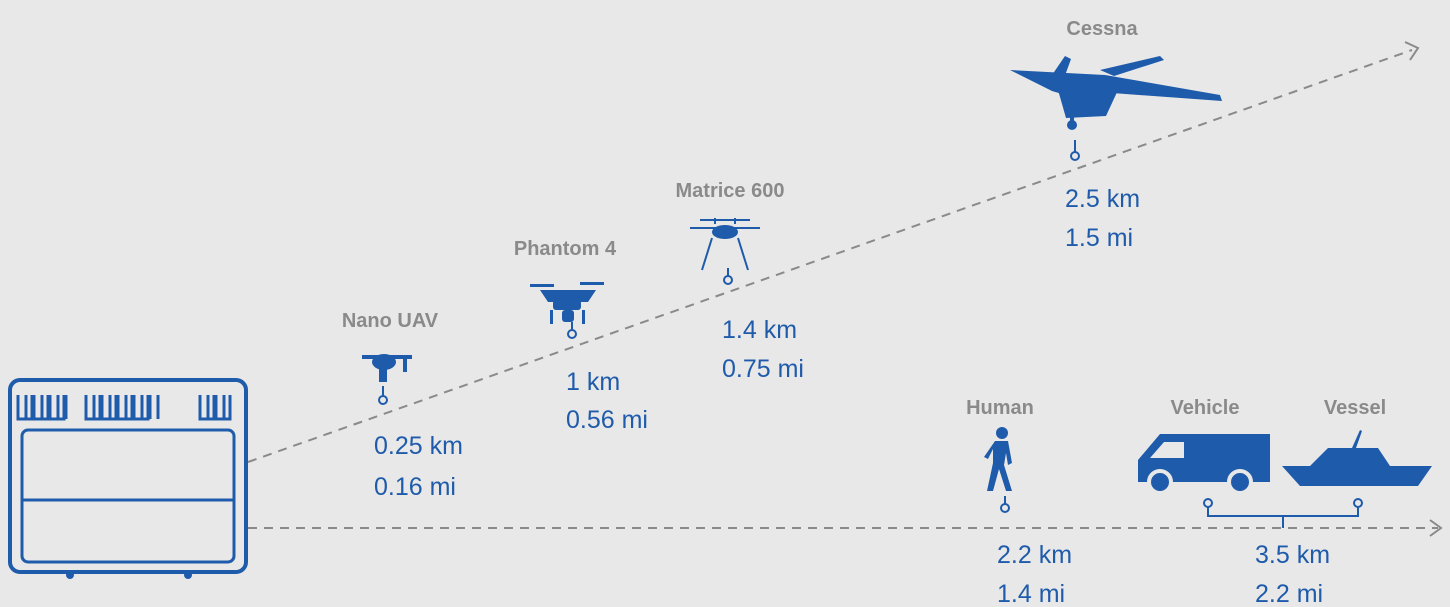 The height and width of the screenshot is (607, 1450). What do you see at coordinates (390, 321) in the screenshot?
I see `target-label: Nano UAV` at bounding box center [390, 321].